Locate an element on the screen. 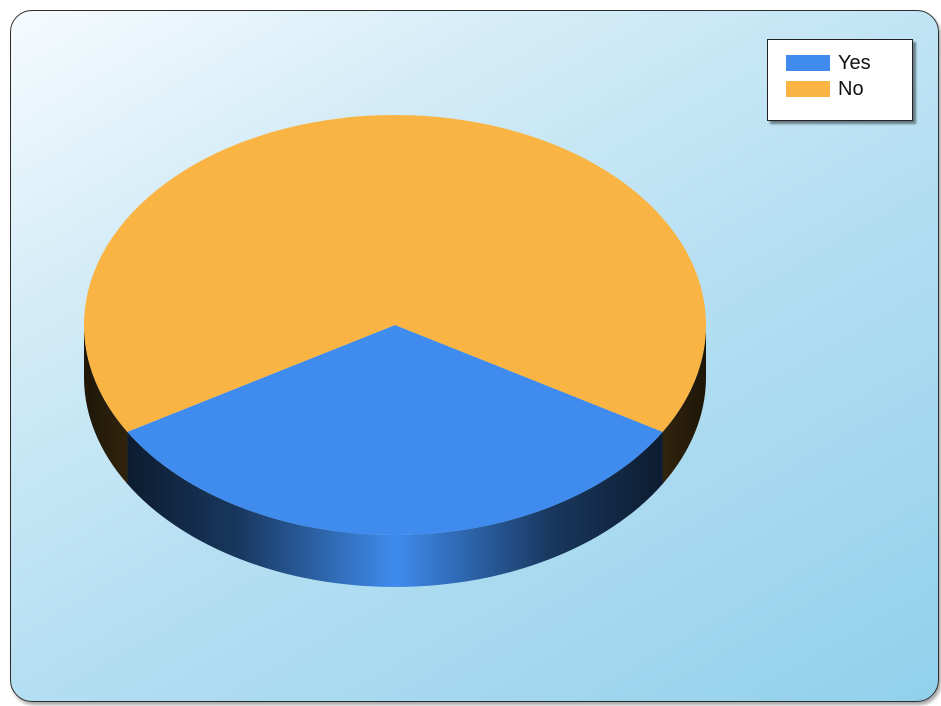  legend-label-yes: Yes is located at coordinates (854, 63).